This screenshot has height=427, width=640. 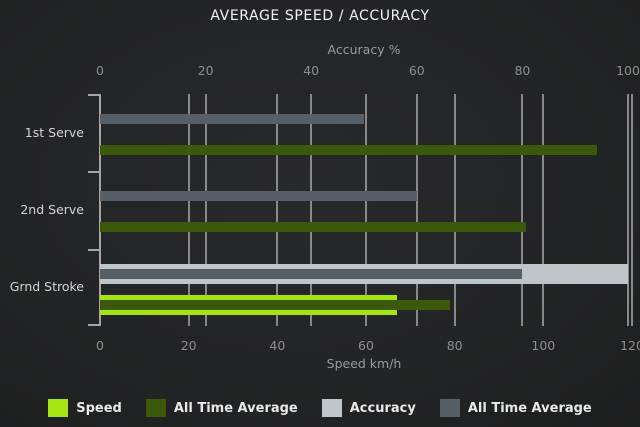 I want to click on legend-item: Speed, so click(x=85, y=408).